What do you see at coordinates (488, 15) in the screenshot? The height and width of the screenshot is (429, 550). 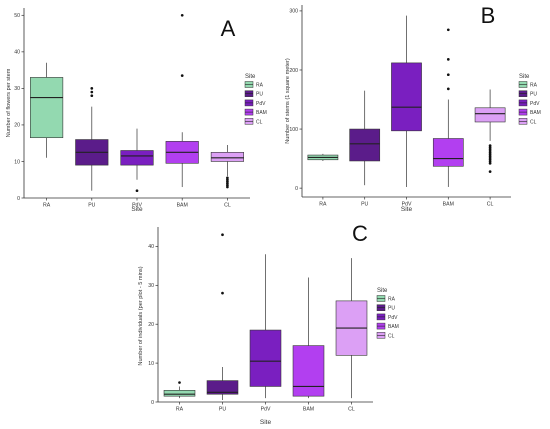 I see `panel-label: B` at bounding box center [488, 15].